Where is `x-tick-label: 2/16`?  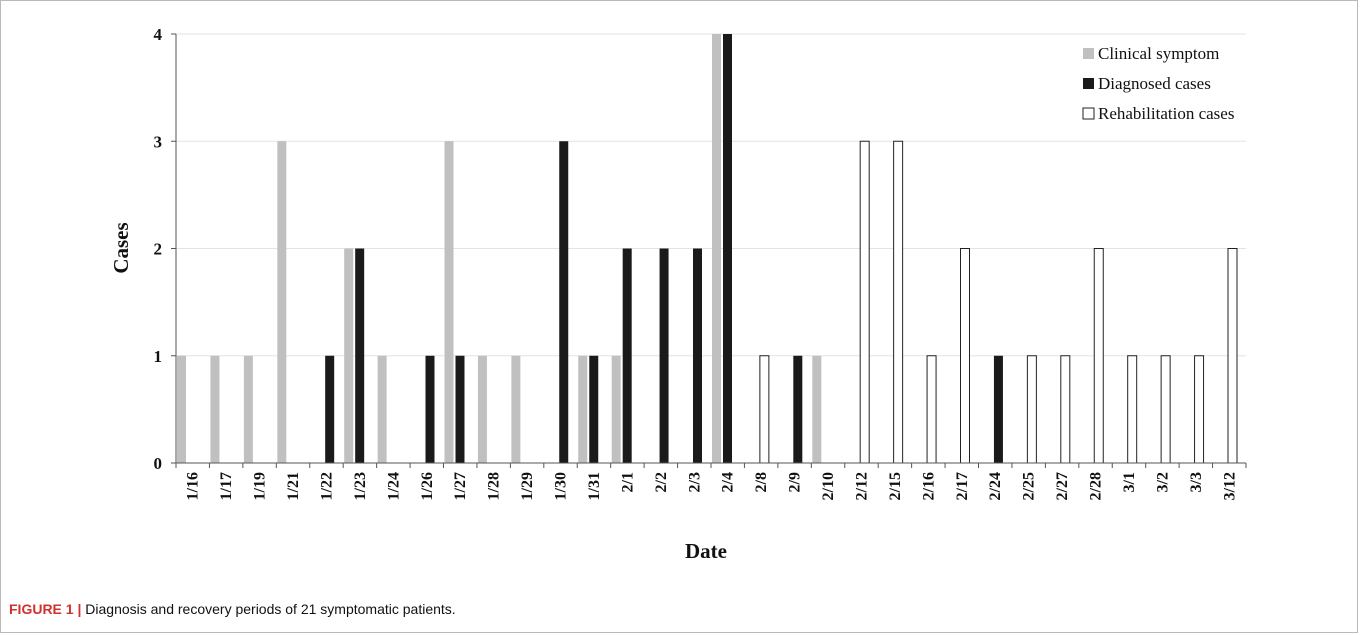
x-tick-label: 2/16 is located at coordinates (928, 486).